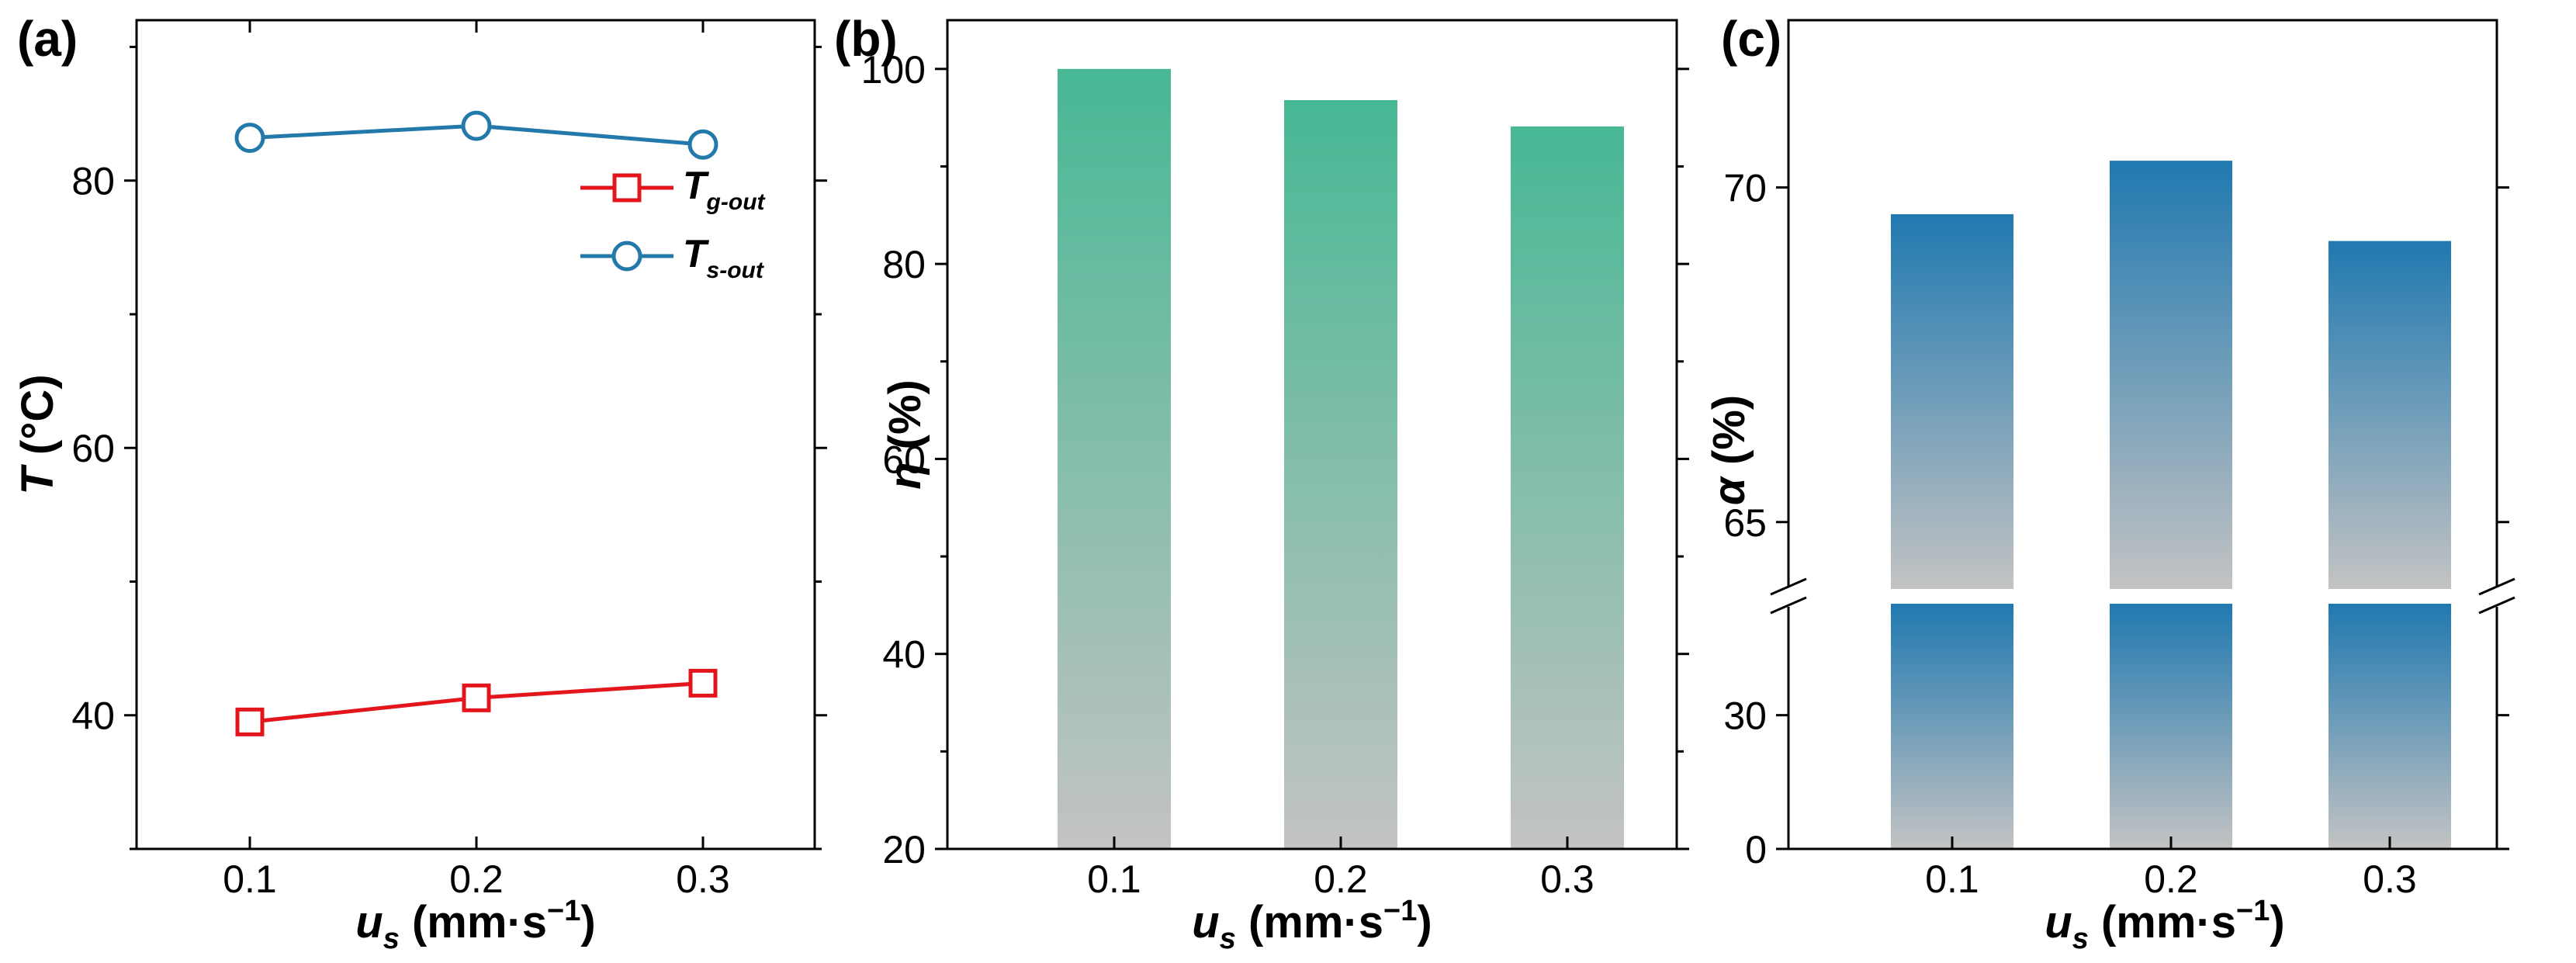 Image resolution: width=2576 pixels, height=963 pixels. Describe the element at coordinates (37, 434) in the screenshot. I see `panel-a-y-label: T (°C)` at that location.